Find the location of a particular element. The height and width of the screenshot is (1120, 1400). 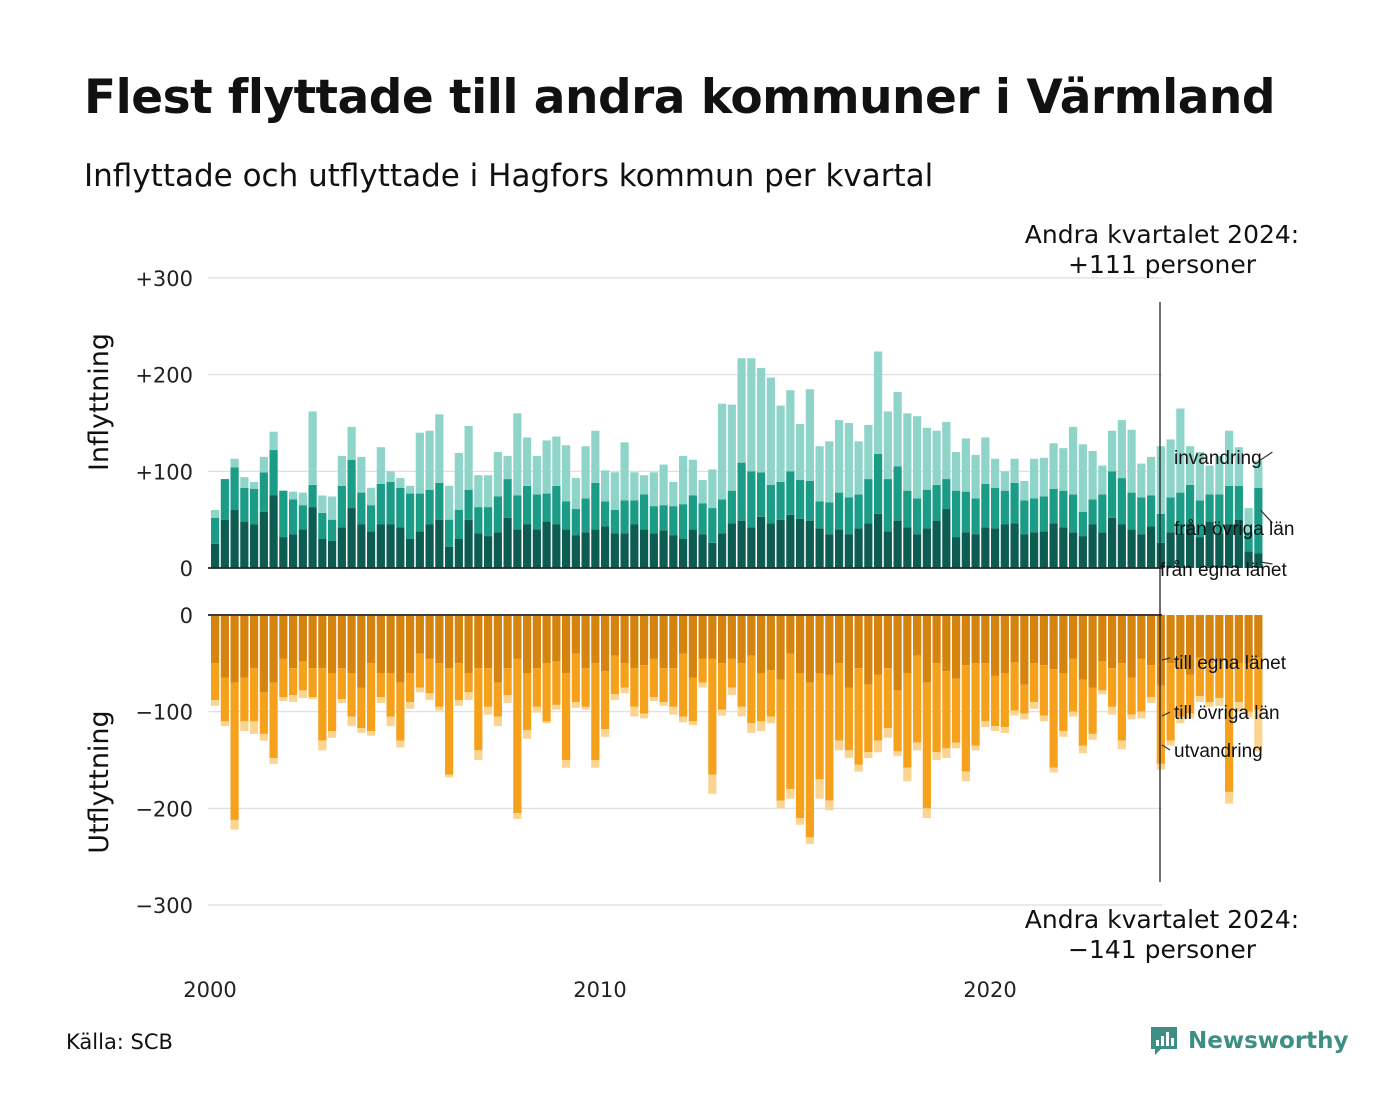

y-tick-label-out: −200 is located at coordinates (164, 809).